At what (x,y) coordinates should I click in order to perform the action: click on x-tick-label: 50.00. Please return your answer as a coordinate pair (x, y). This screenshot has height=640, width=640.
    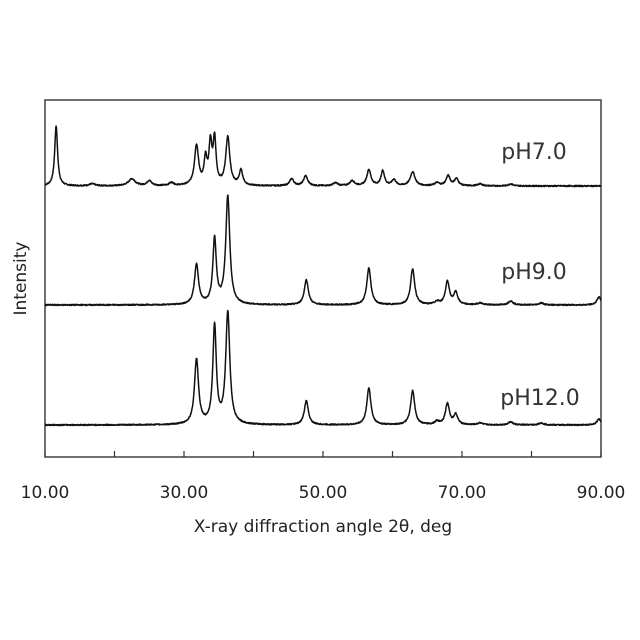
    Looking at the image, I should click on (323, 493).